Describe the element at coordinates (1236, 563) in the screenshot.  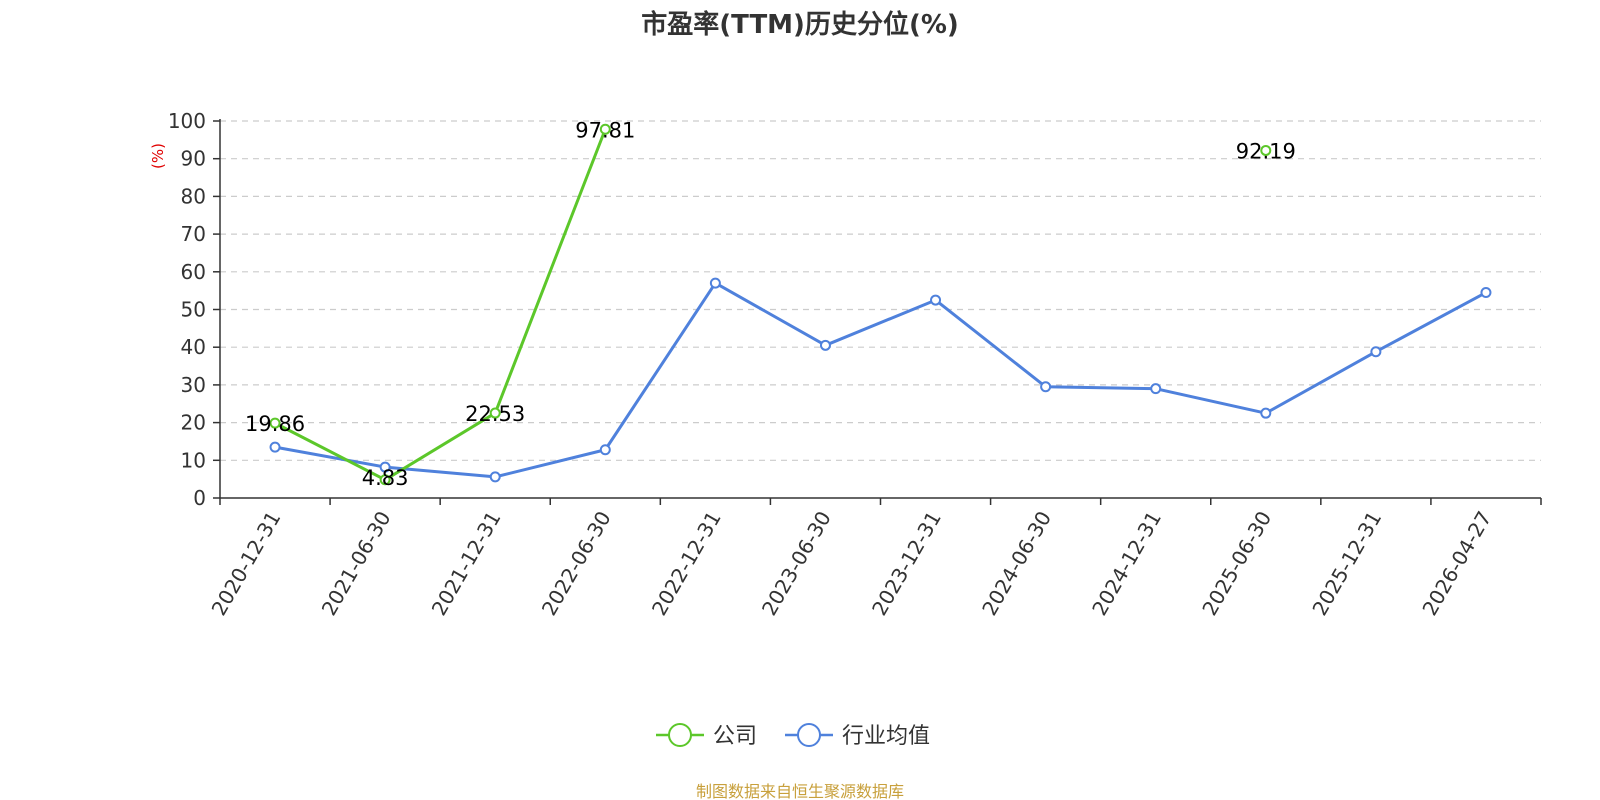
I see `x-tick-label: 2025-06-30` at that location.